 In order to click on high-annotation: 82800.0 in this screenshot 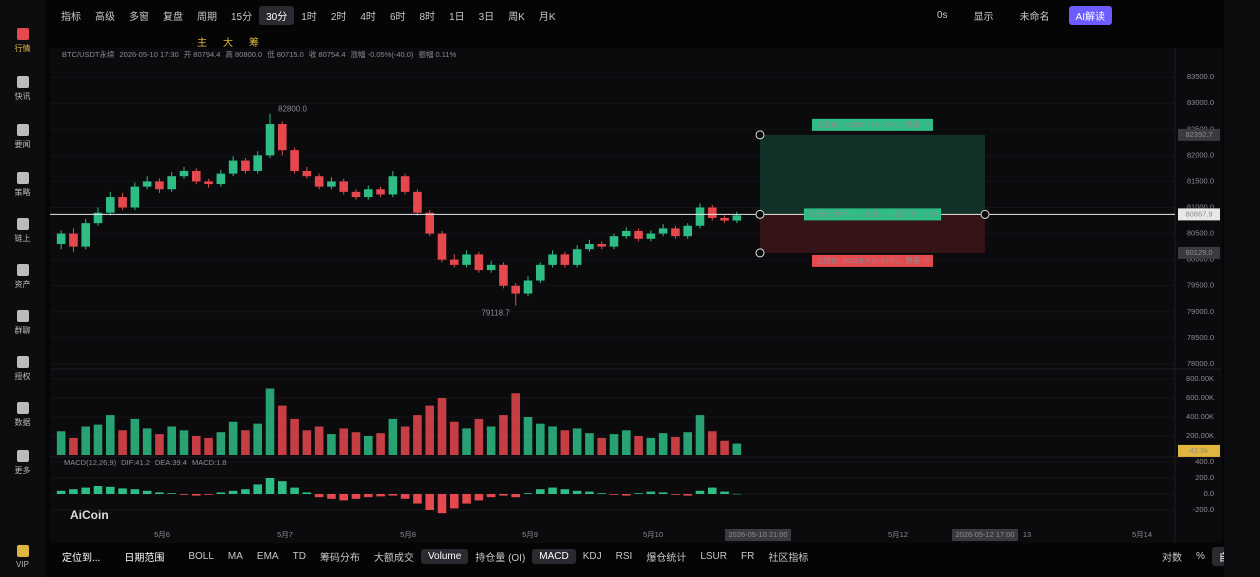, I will do `click(292, 109)`.